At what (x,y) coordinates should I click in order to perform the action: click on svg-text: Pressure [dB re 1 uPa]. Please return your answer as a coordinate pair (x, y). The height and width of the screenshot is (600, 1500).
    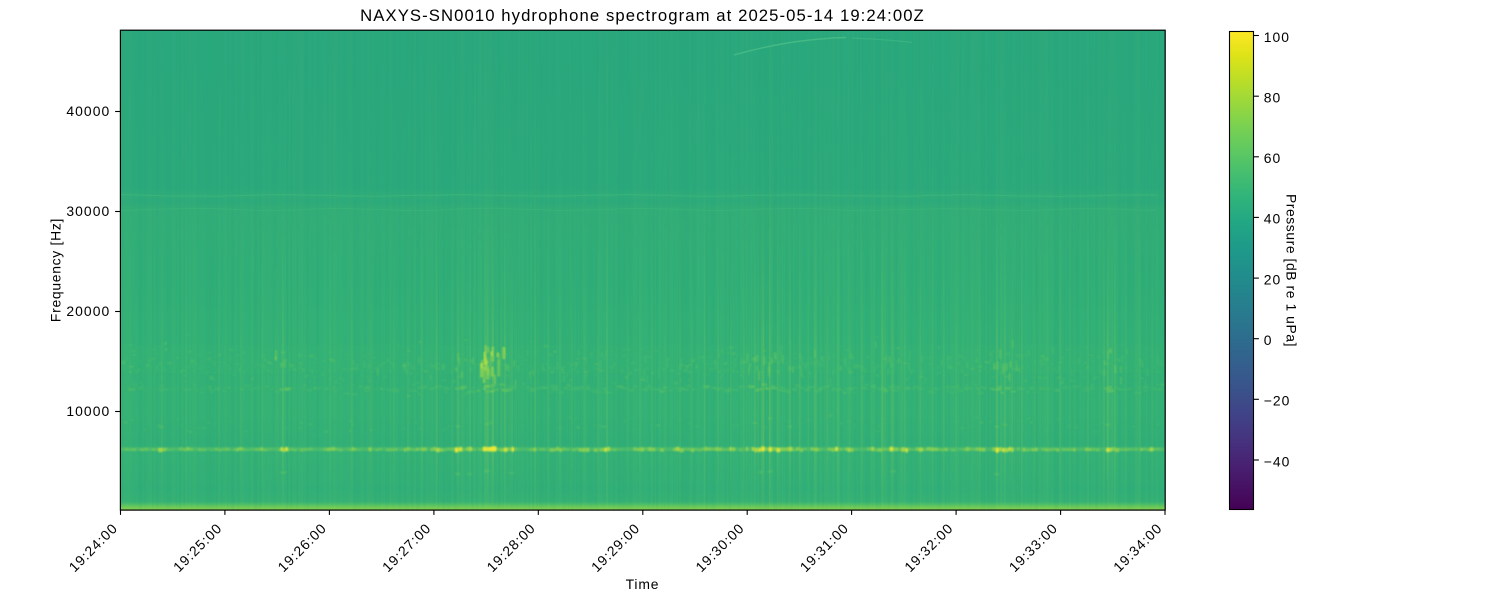
    Looking at the image, I should click on (1292, 270).